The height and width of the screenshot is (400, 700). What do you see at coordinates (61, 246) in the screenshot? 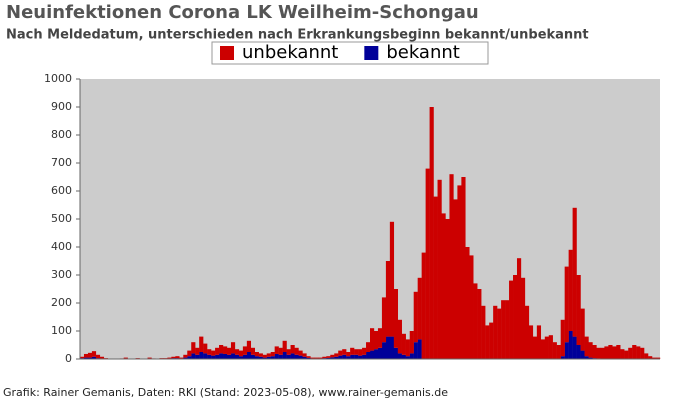
I see `y-tick-label: 400` at bounding box center [61, 246].